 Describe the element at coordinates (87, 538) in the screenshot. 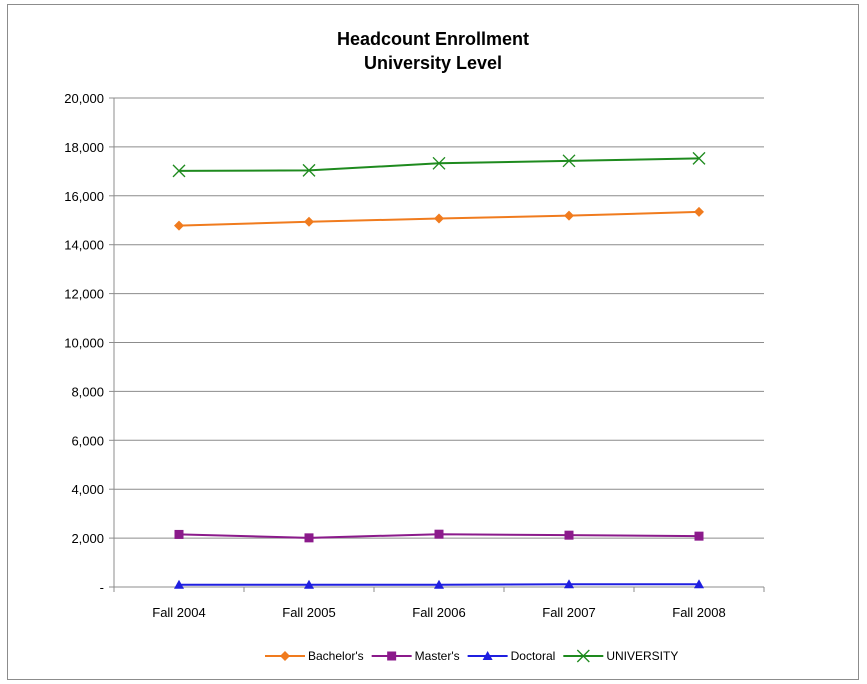

I see `y-tick-label: 2,000` at that location.